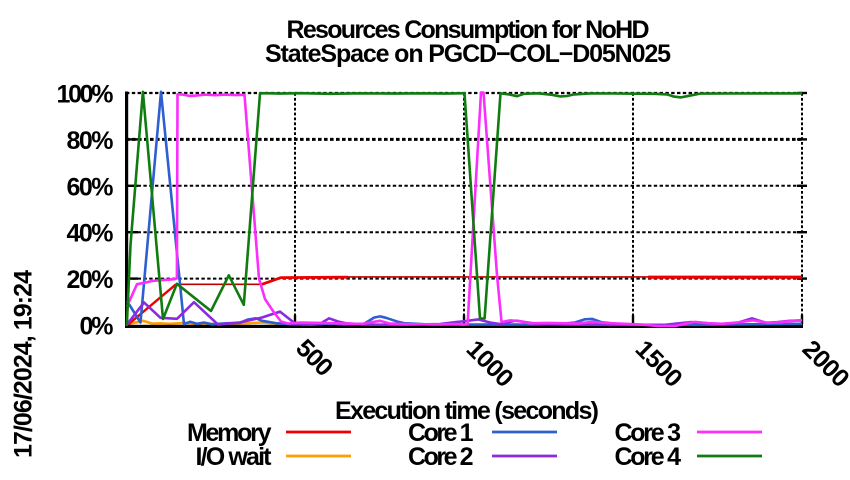  I want to click on svg-text: 40%, so click(90, 234).